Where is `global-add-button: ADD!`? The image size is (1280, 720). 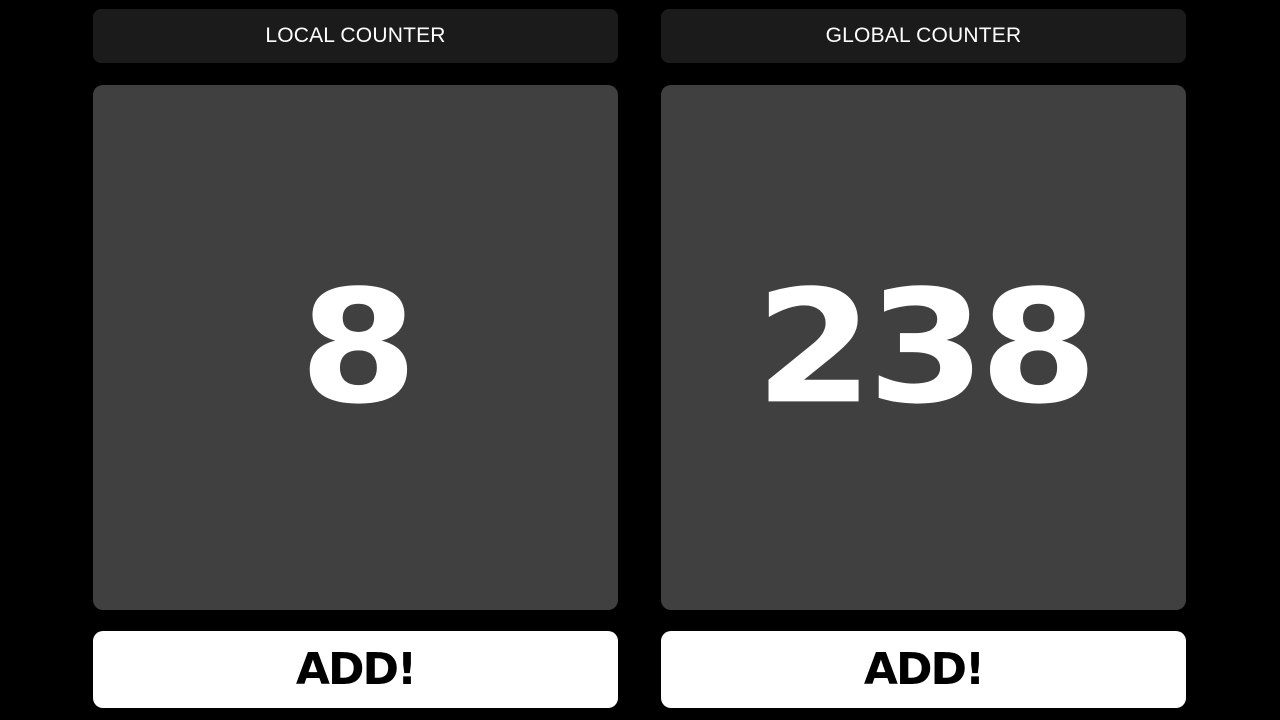
global-add-button: ADD! is located at coordinates (923, 669).